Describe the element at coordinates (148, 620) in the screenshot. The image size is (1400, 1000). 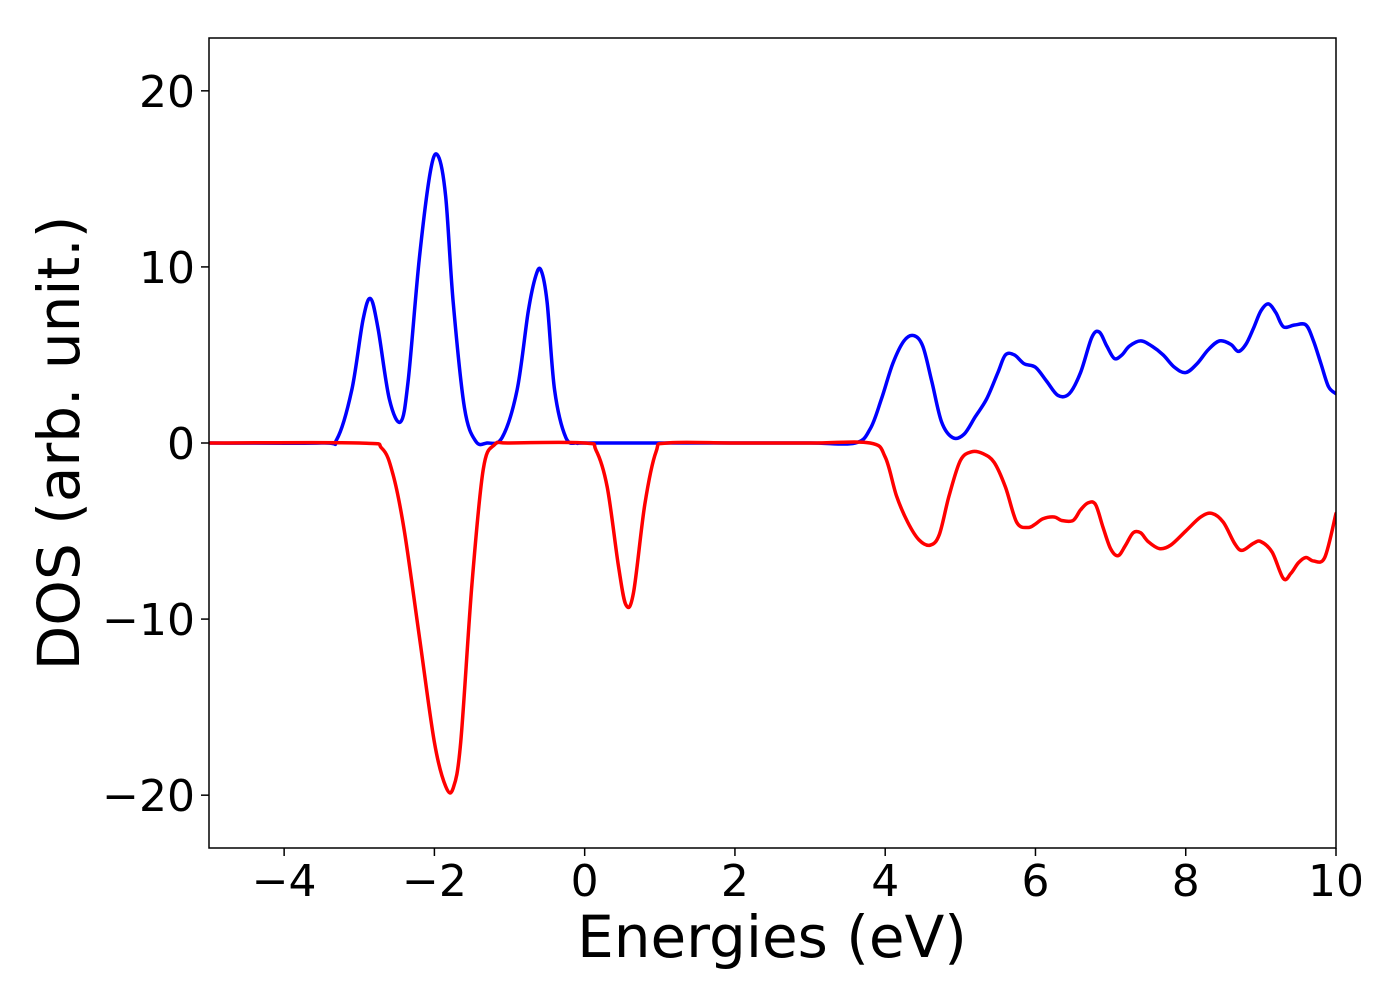
I see `y-tick-label: −10` at that location.